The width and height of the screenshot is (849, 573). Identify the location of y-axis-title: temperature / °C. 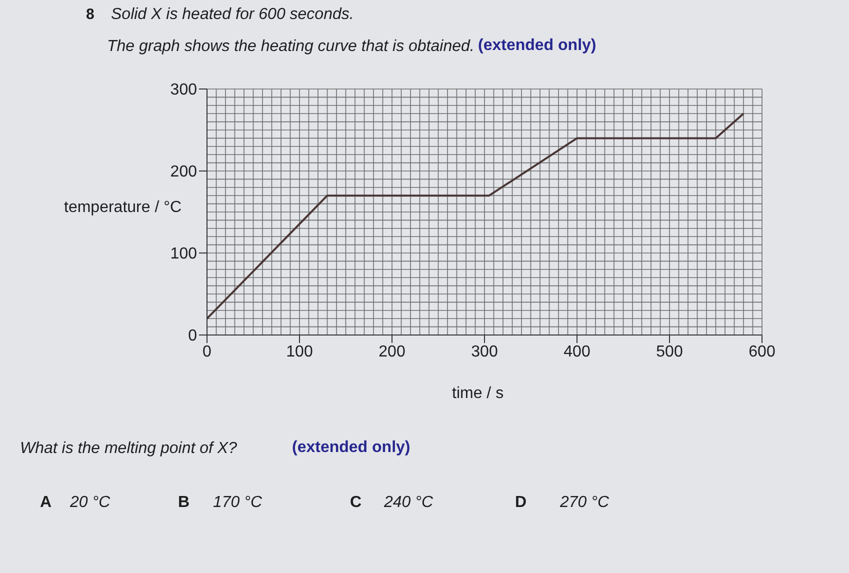
(123, 208).